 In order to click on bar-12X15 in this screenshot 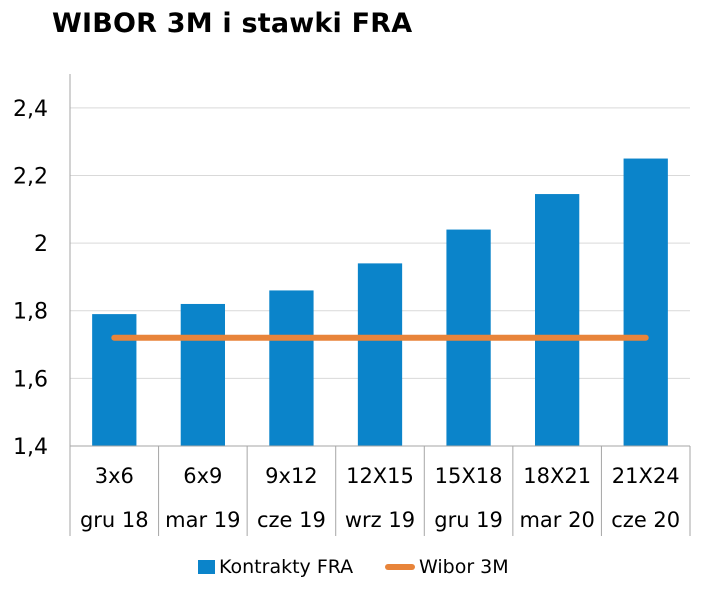, I will do `click(380, 354)`.